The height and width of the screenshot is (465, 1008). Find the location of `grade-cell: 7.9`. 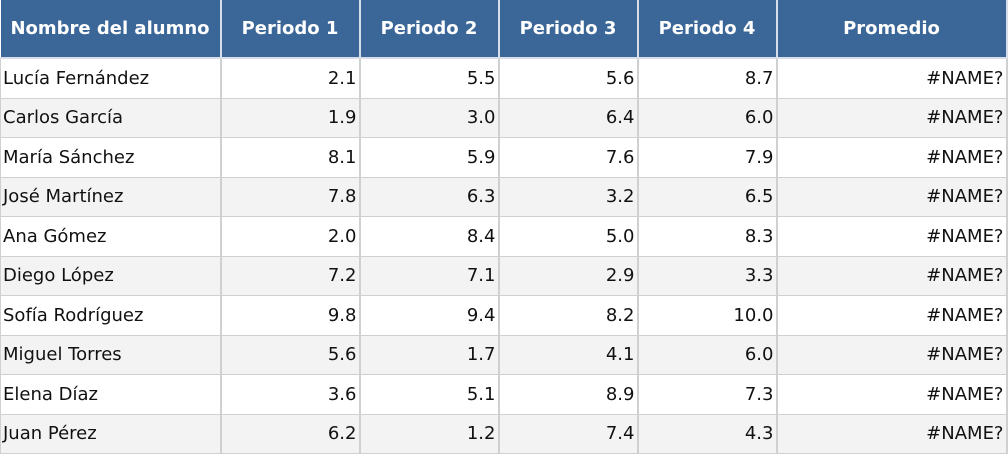

grade-cell: 7.9 is located at coordinates (707, 157).